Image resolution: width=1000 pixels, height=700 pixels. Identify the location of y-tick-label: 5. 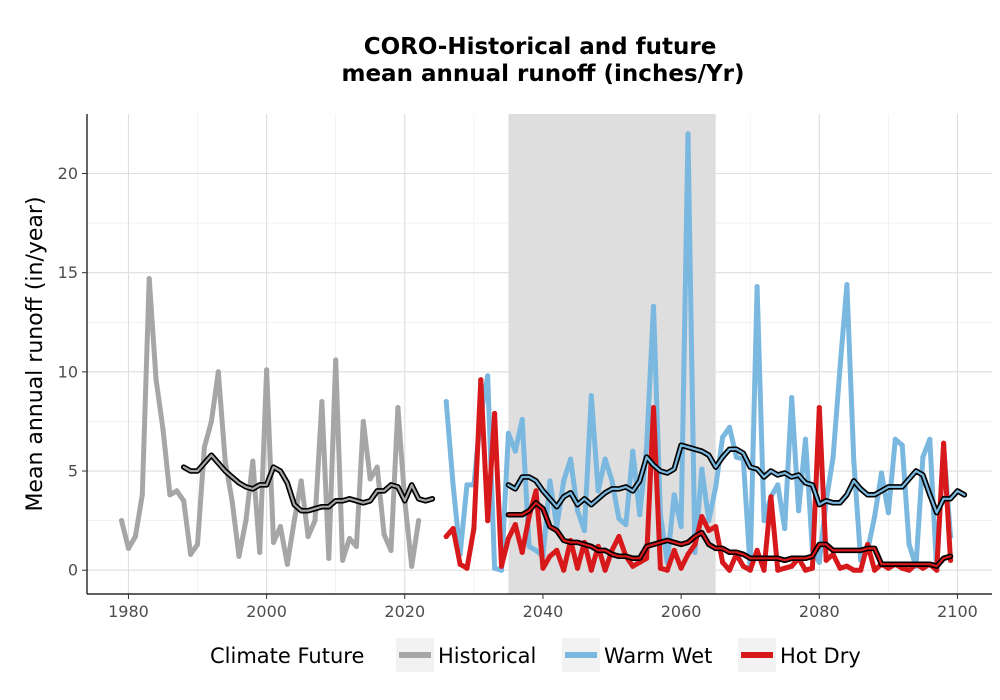
(73, 471).